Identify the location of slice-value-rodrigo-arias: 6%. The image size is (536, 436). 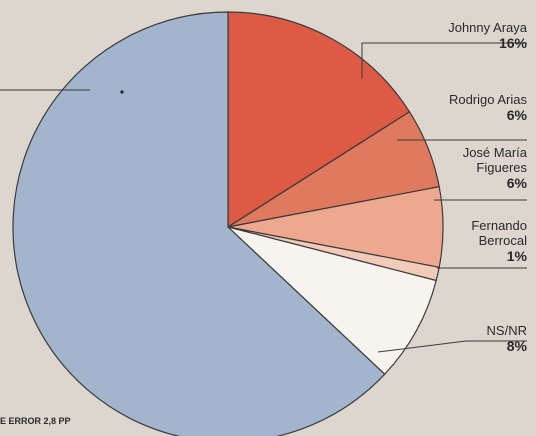
(517, 115).